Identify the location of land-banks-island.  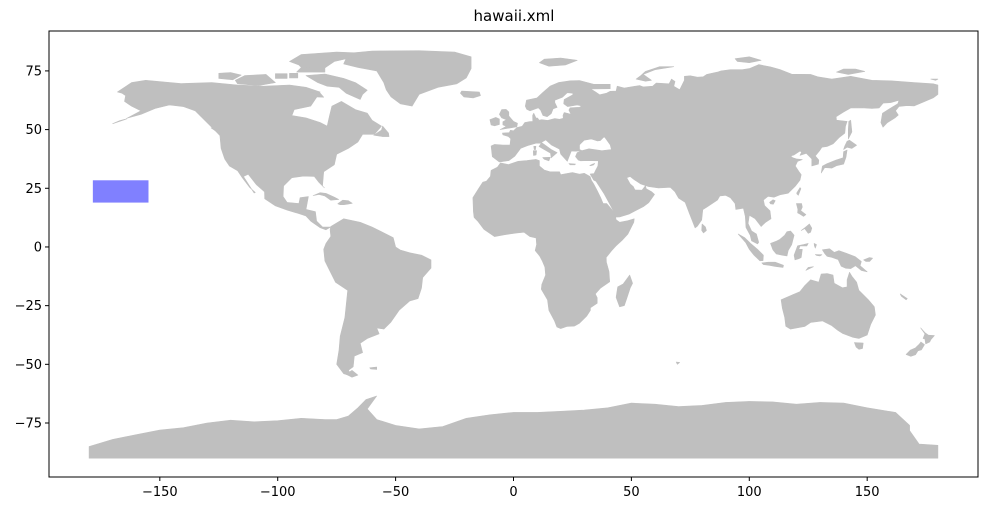
(230, 76).